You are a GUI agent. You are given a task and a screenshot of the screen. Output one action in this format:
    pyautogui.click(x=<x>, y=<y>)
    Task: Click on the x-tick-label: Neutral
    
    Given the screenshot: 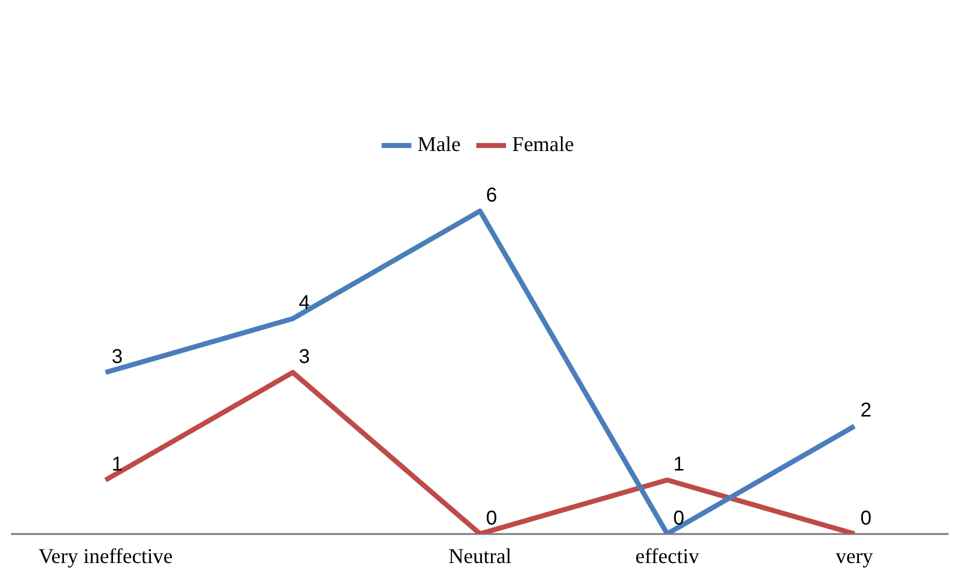 What is the action you would take?
    pyautogui.click(x=480, y=556)
    